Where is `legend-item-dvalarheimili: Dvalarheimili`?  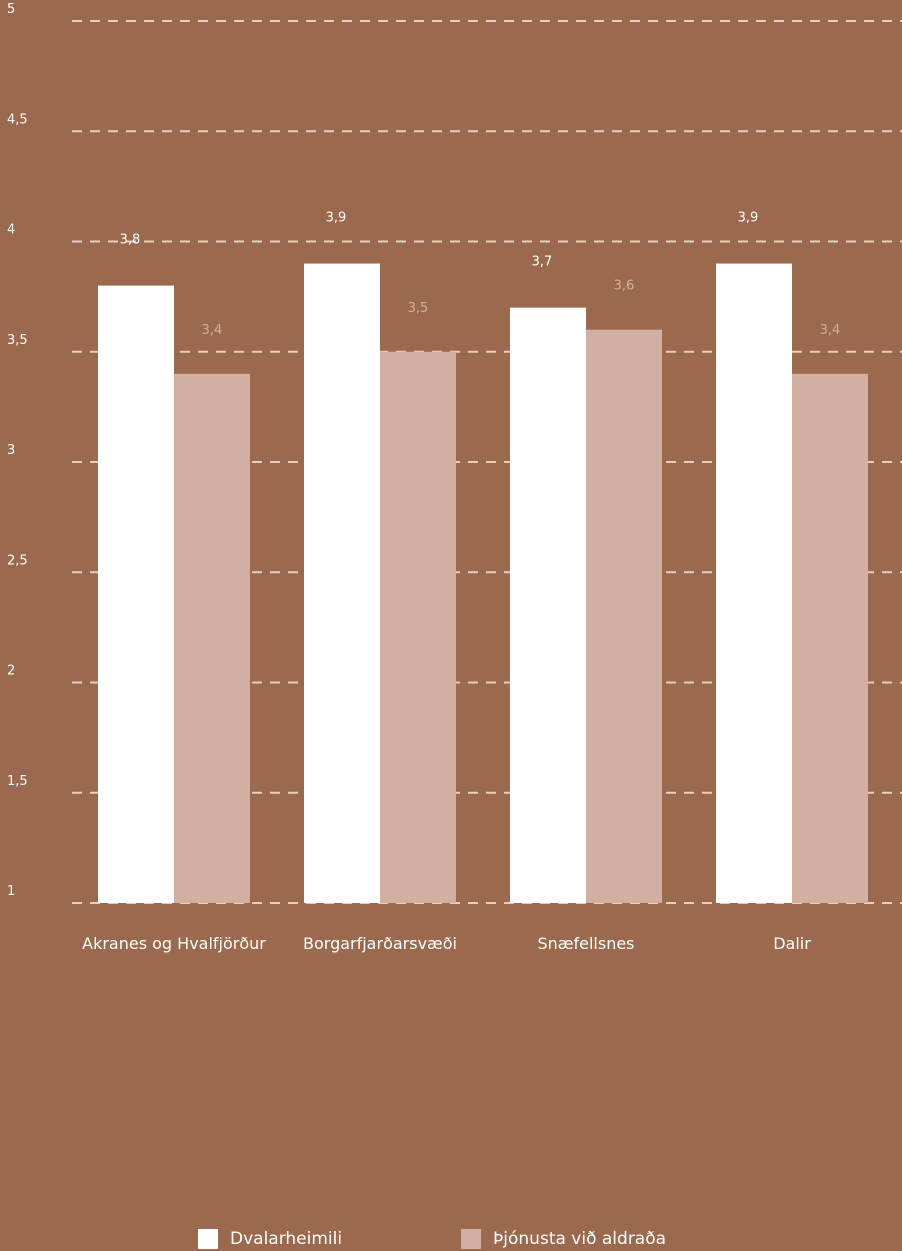 legend-item-dvalarheimili: Dvalarheimili is located at coordinates (270, 1239).